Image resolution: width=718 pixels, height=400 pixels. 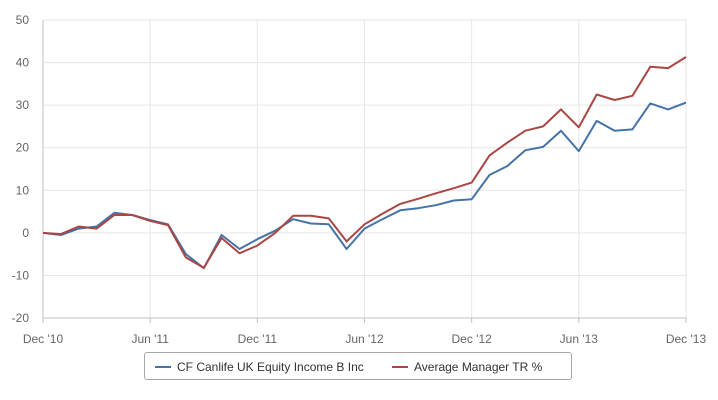 I want to click on y-tick-label: 50, so click(x=23, y=20).